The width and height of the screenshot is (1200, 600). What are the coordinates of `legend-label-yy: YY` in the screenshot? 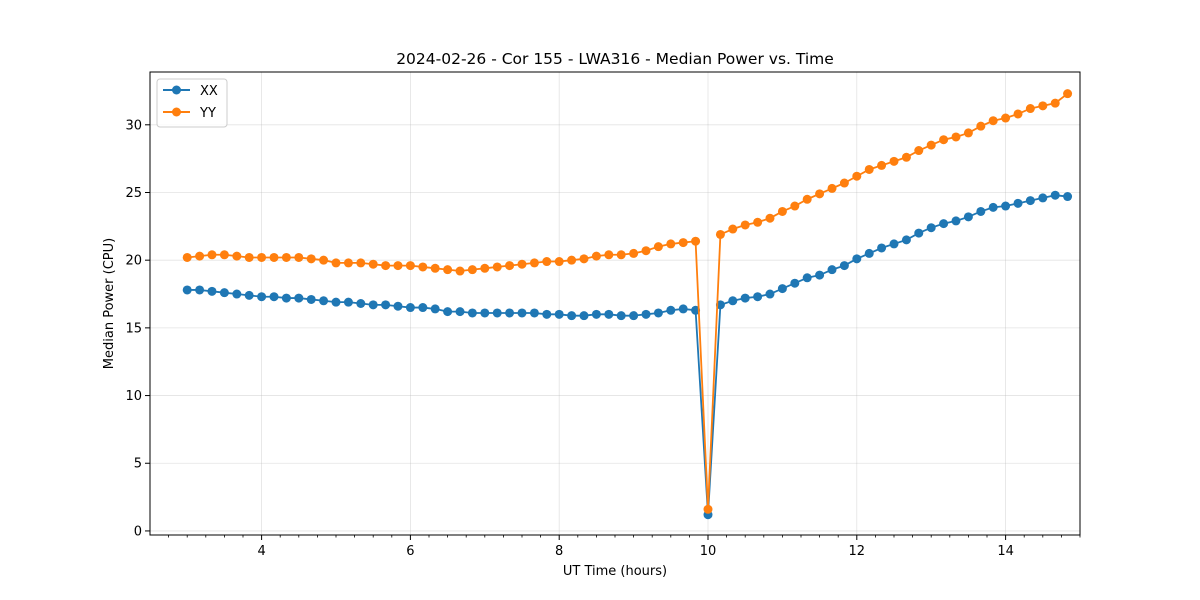 It's located at (207, 113).